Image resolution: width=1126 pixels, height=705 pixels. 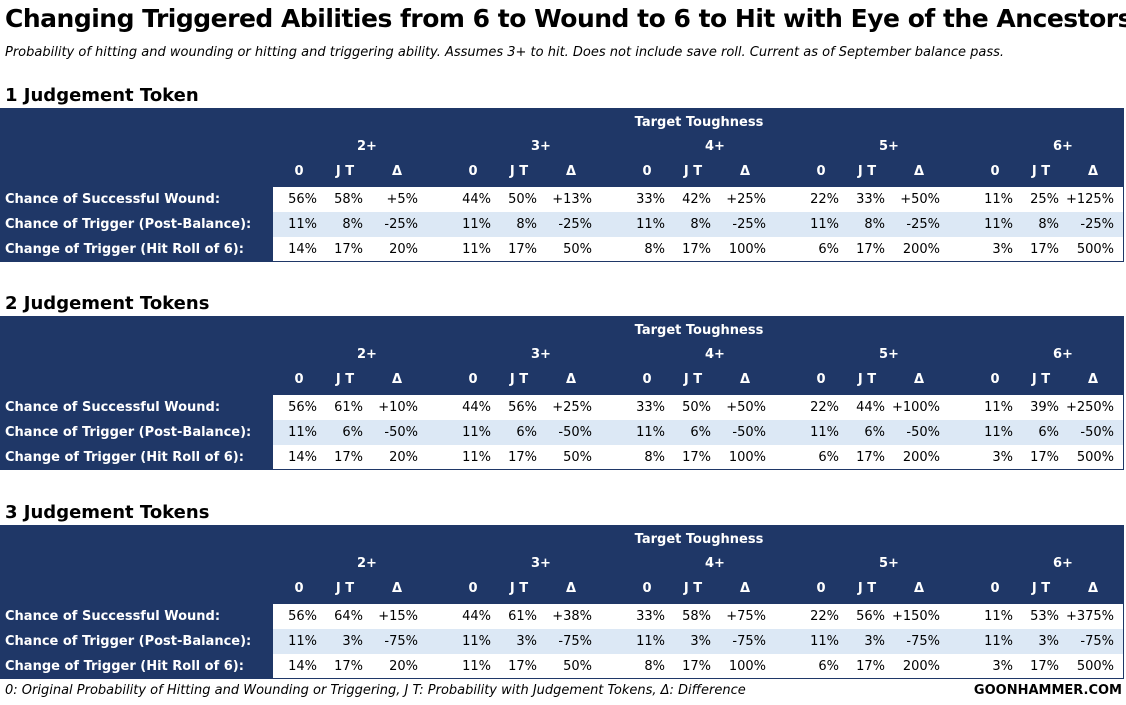 I want to click on table-cell: +150%, so click(x=915, y=616).